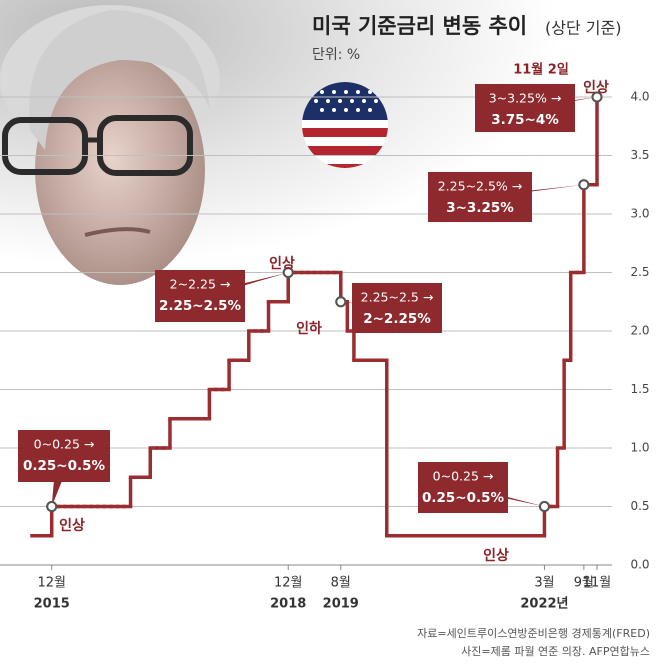 The width and height of the screenshot is (658, 669). I want to click on callout: 2.25~2.5% → 3~3.25%, so click(506, 197).